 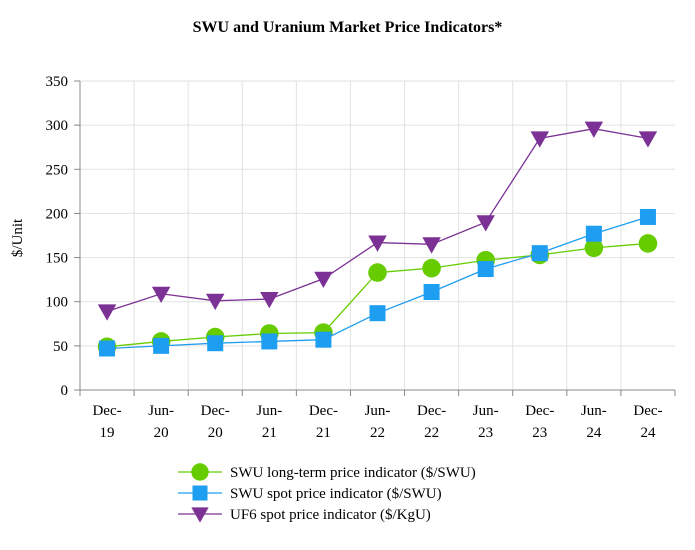 What do you see at coordinates (539, 422) in the screenshot?
I see `x-tick-label: Dec- 23` at bounding box center [539, 422].